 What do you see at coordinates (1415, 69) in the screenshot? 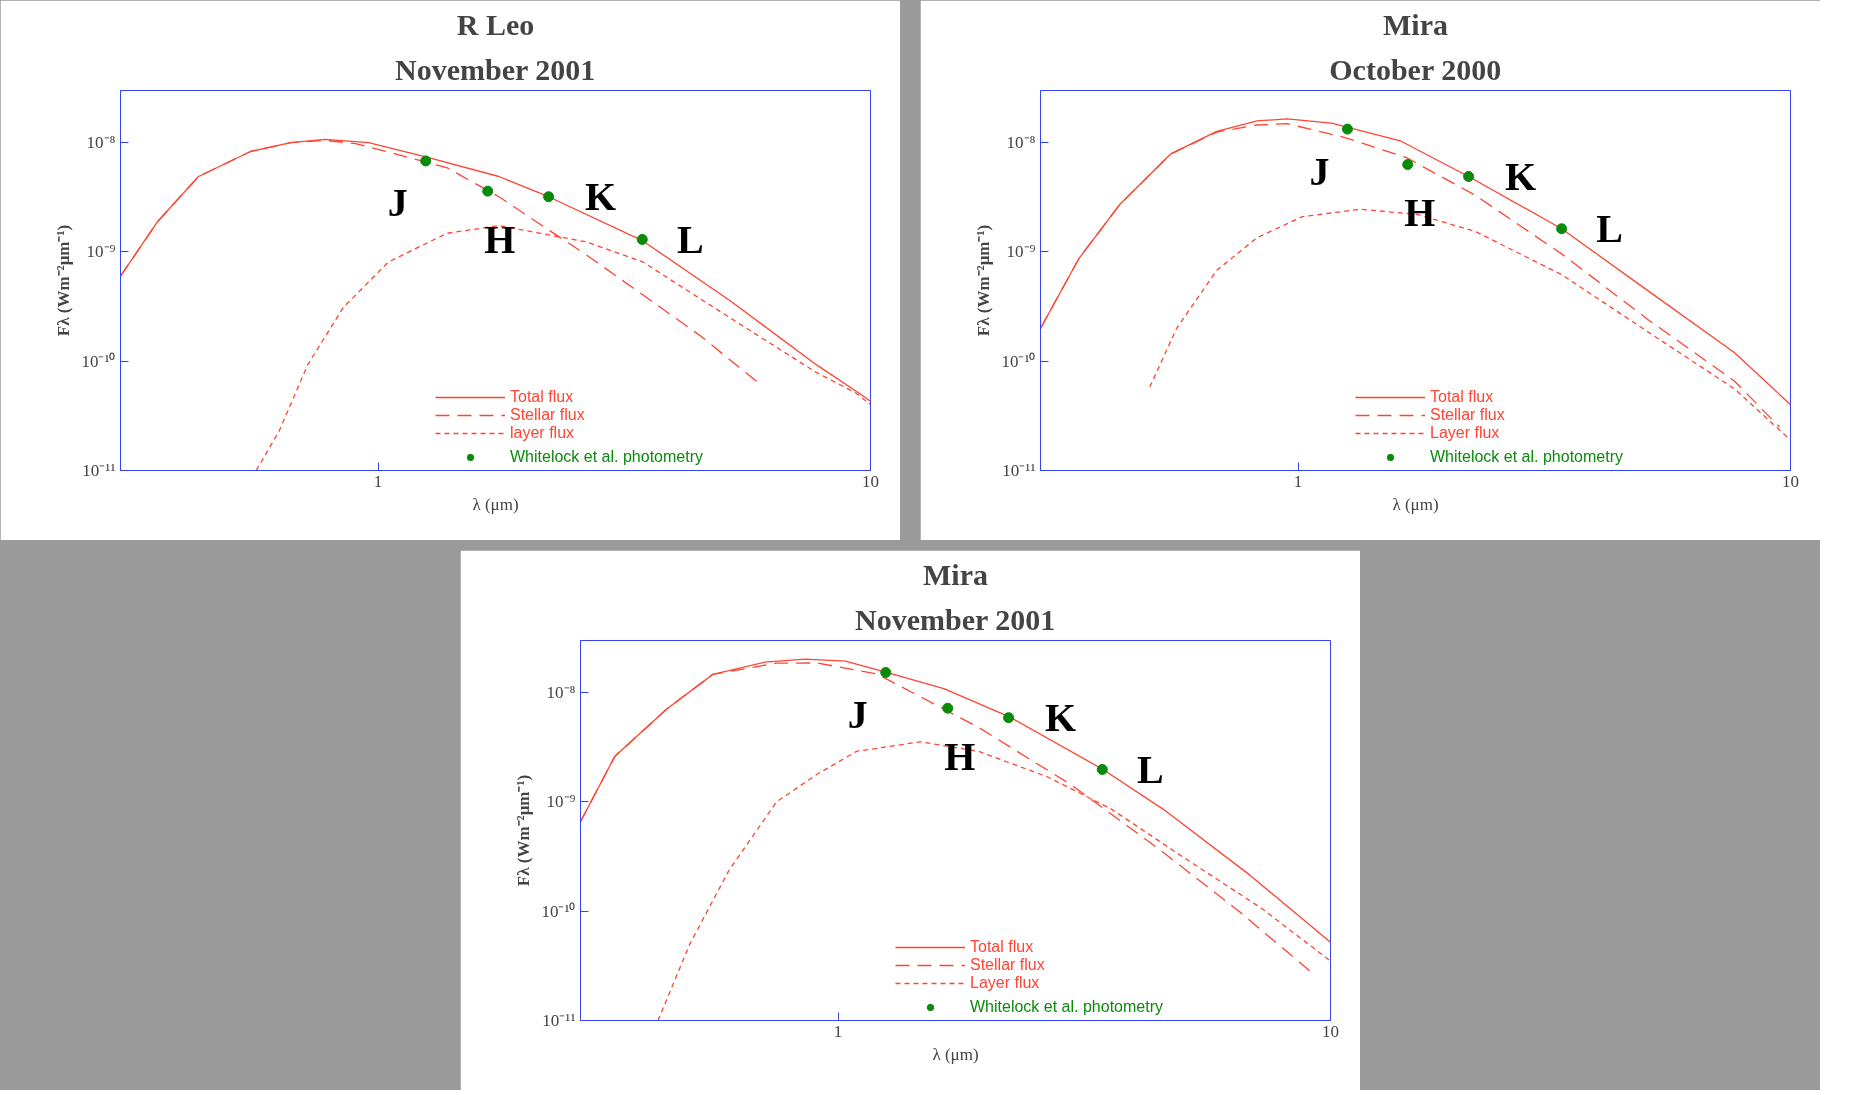
I see `chart-subtitle: October 2000` at bounding box center [1415, 69].